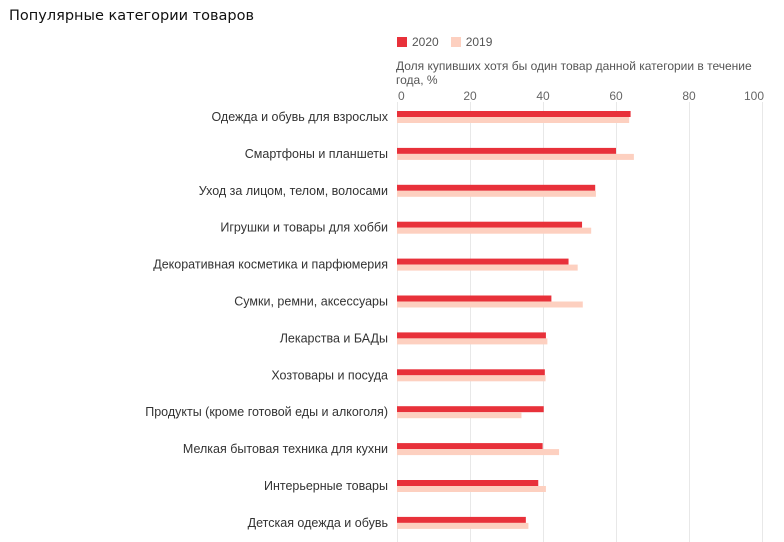 The width and height of the screenshot is (784, 542). Describe the element at coordinates (543, 96) in the screenshot. I see `tick-label-40: 40` at that location.